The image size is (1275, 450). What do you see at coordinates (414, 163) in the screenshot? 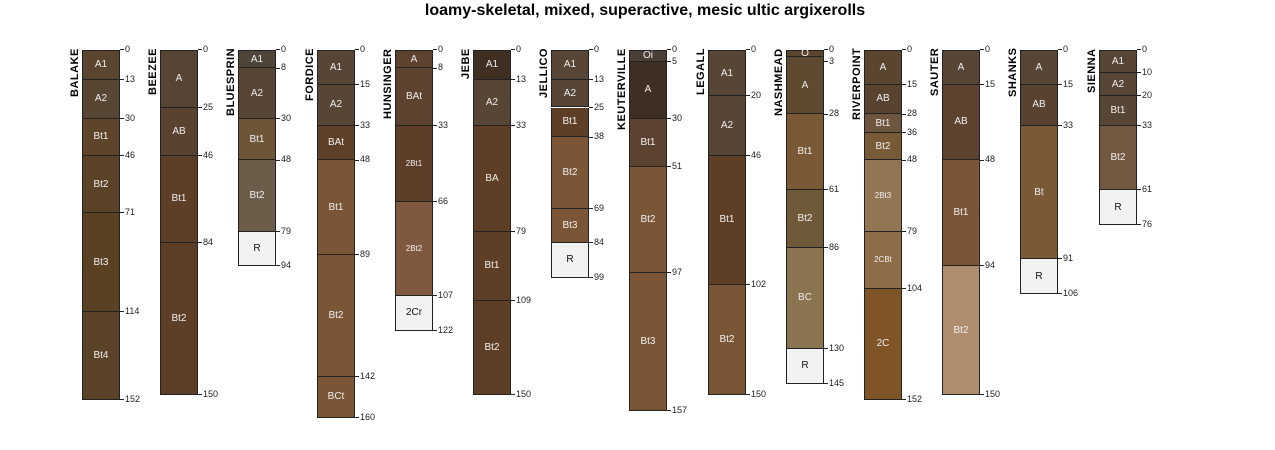
I see `horizon-2bt1: 2Bt1` at bounding box center [414, 163].